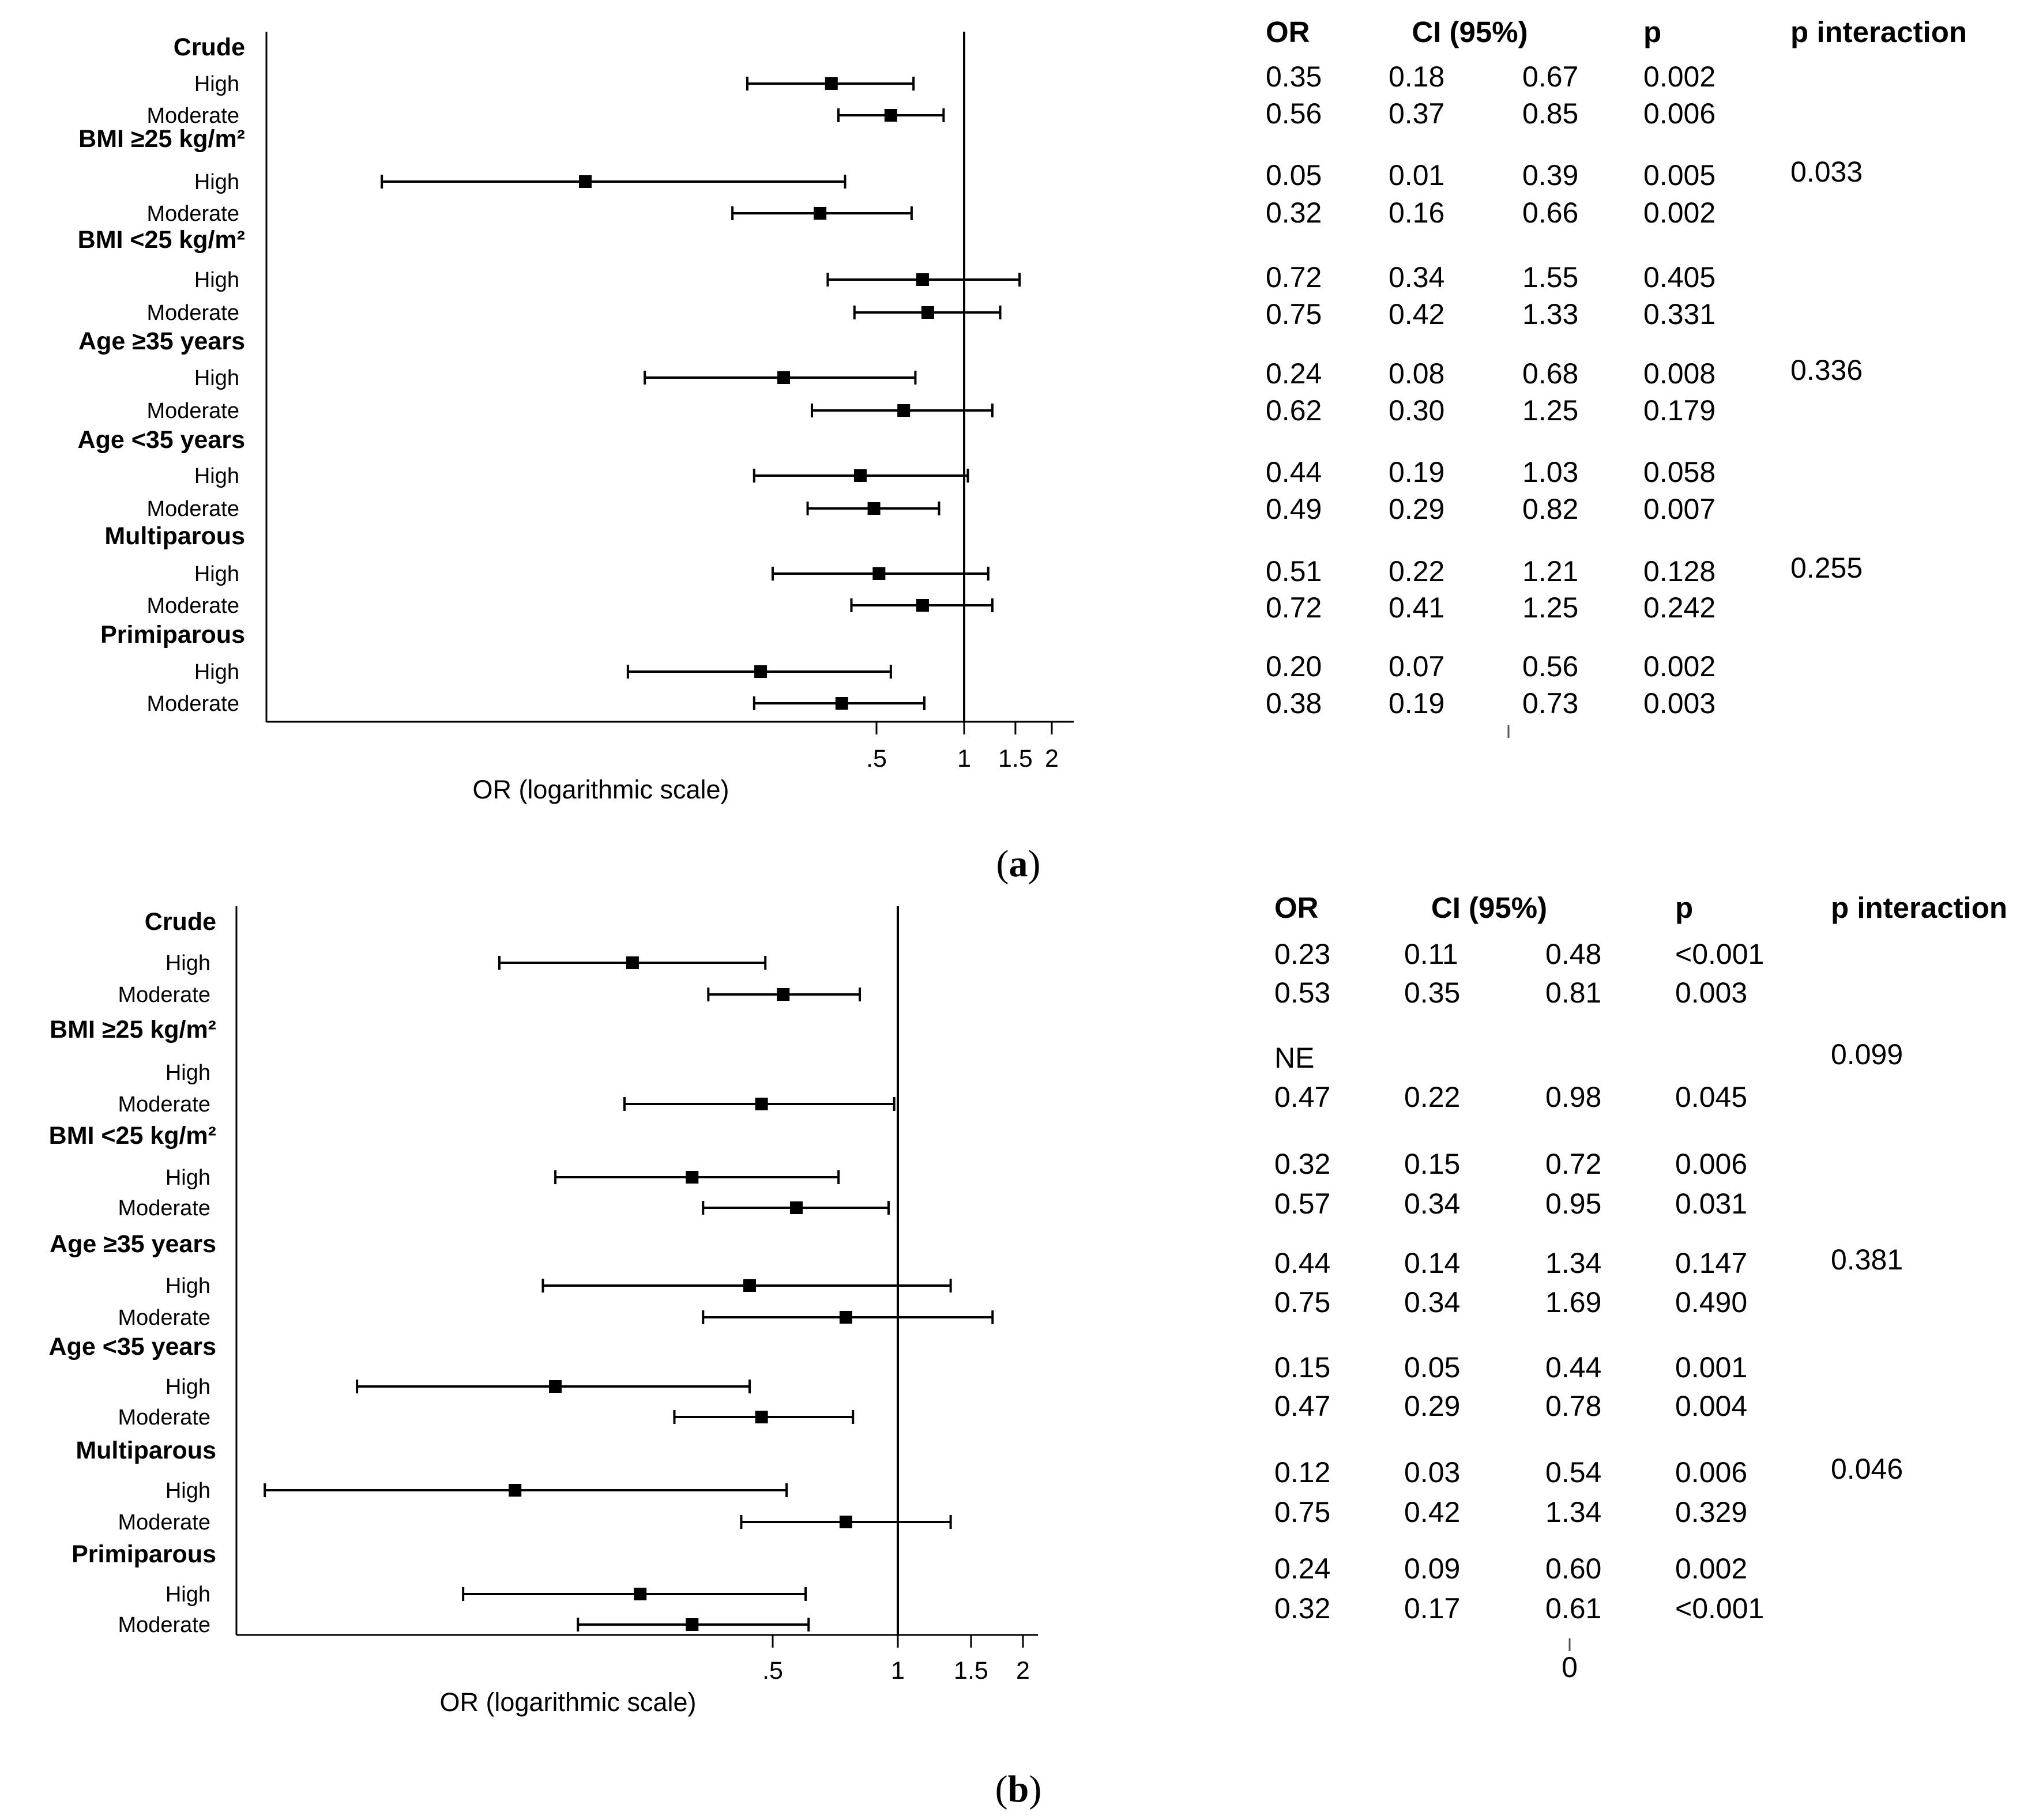  Describe the element at coordinates (1550, 114) in the screenshot. I see `table-cell-ci-high: 0.85` at that location.